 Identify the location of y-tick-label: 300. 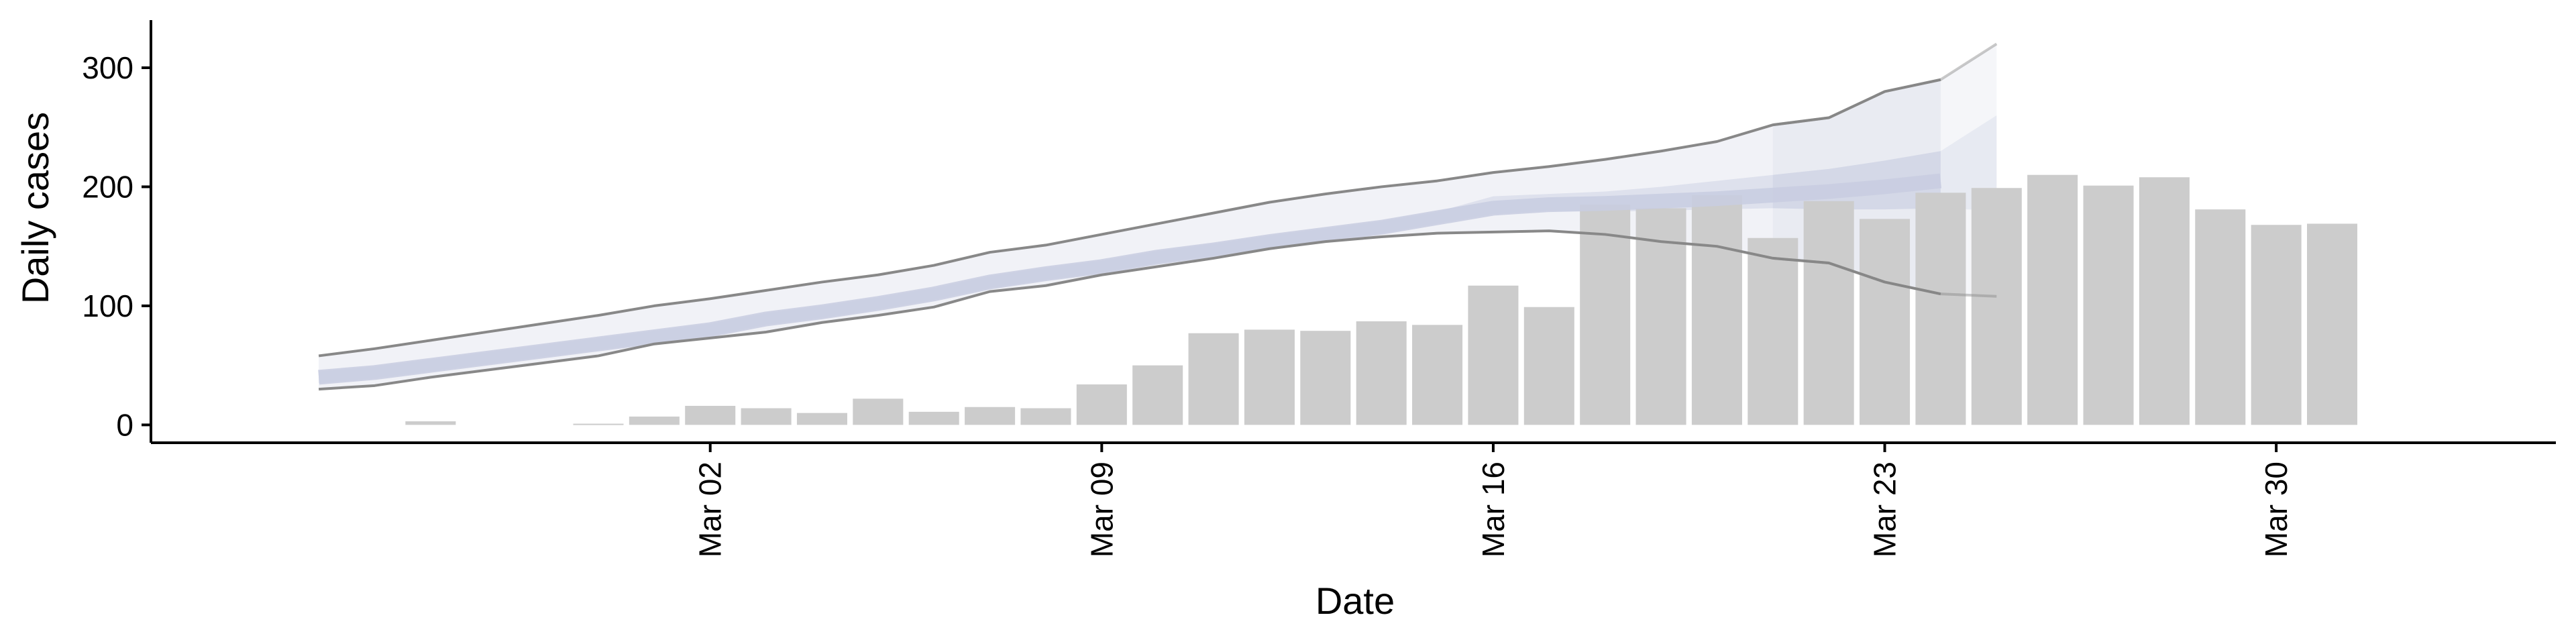
(107, 67).